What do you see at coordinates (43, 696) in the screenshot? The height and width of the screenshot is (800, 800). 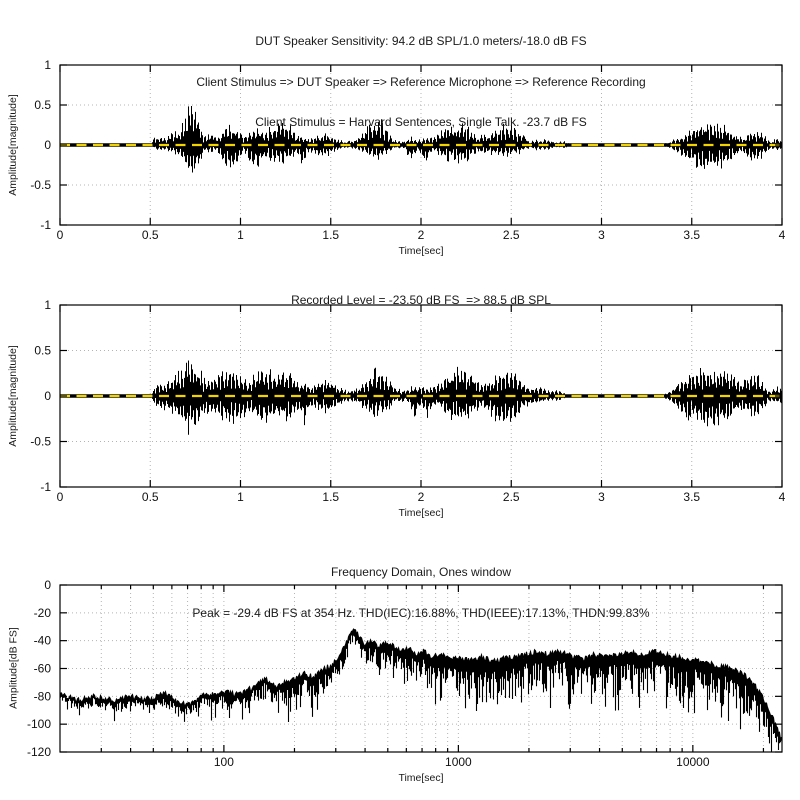 I see `y-tick-label: -80` at bounding box center [43, 696].